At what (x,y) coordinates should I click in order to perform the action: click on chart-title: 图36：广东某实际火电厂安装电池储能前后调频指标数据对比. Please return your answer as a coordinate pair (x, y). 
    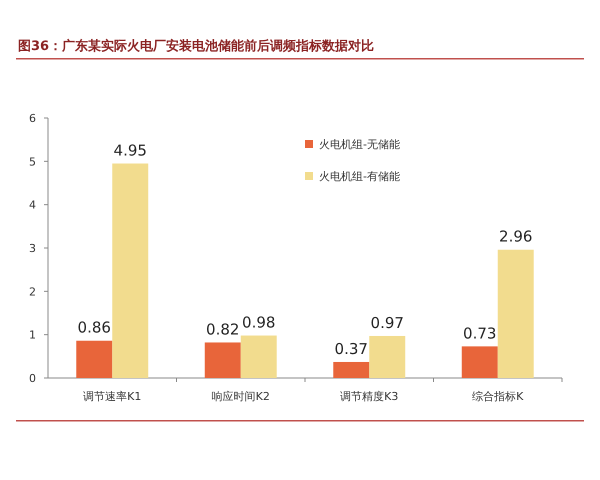
    Looking at the image, I should click on (196, 46).